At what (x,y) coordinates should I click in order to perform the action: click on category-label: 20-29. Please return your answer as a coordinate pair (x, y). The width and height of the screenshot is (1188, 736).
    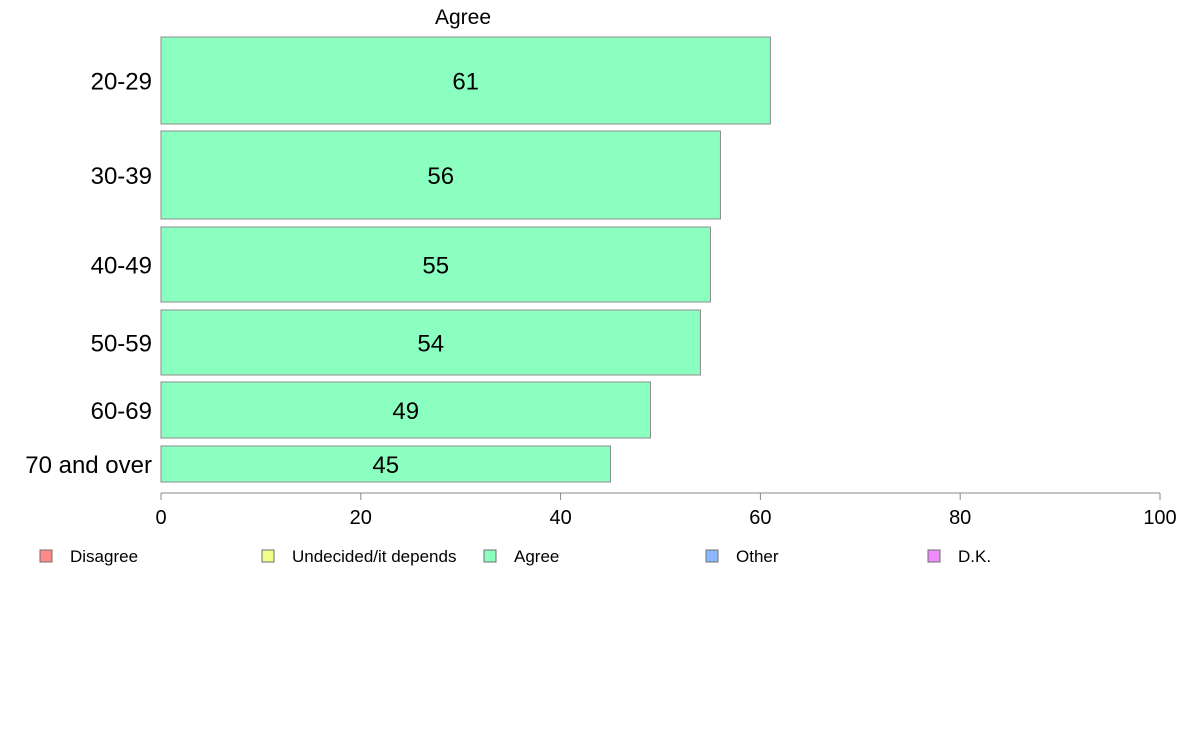
    Looking at the image, I should click on (121, 82).